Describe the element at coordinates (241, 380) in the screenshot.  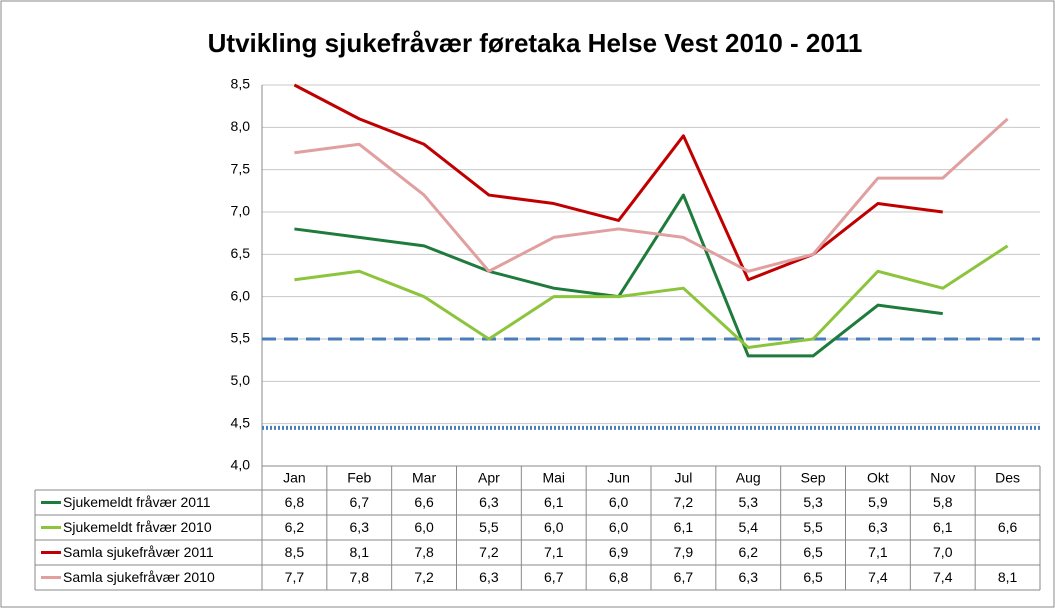
I see `y-tick-label: 5,0` at that location.